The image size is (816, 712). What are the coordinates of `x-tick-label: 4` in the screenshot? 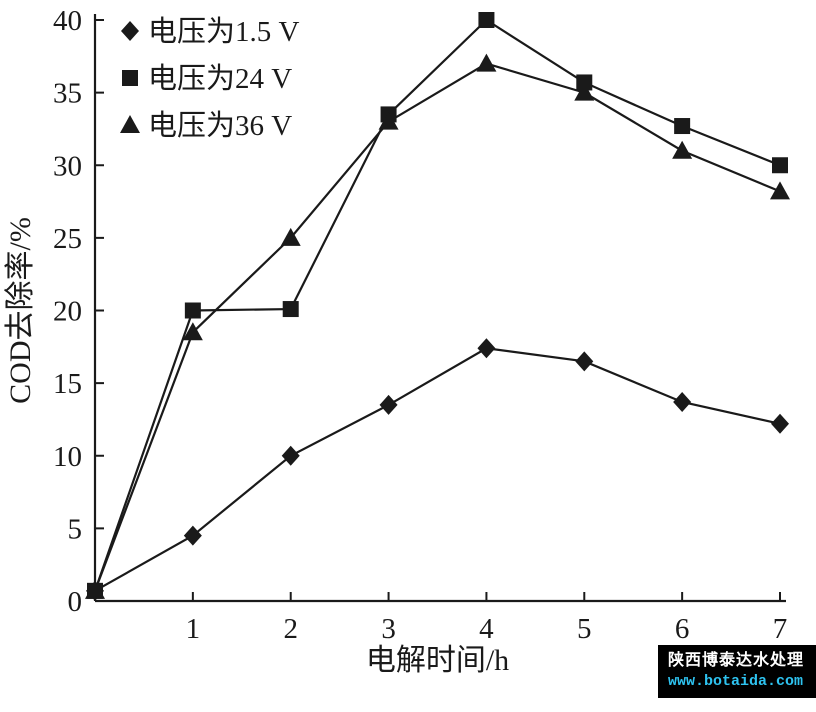 It's located at (486, 629).